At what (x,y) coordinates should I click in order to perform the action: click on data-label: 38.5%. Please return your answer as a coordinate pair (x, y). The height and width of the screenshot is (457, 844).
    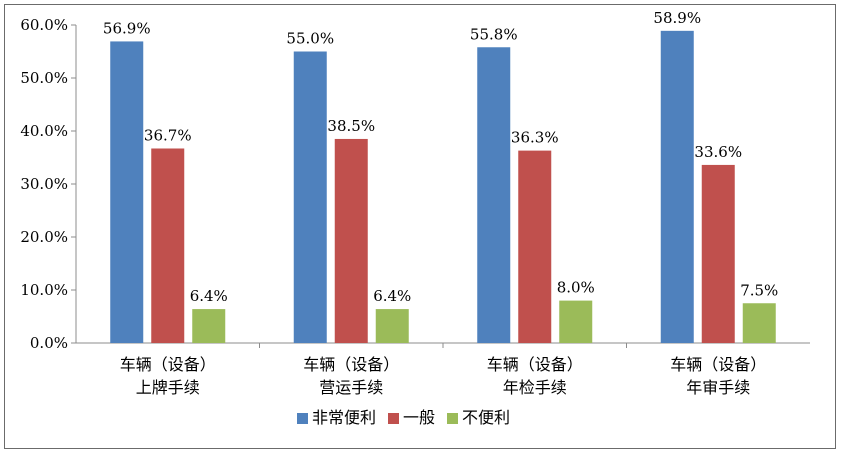
    Looking at the image, I should click on (351, 126).